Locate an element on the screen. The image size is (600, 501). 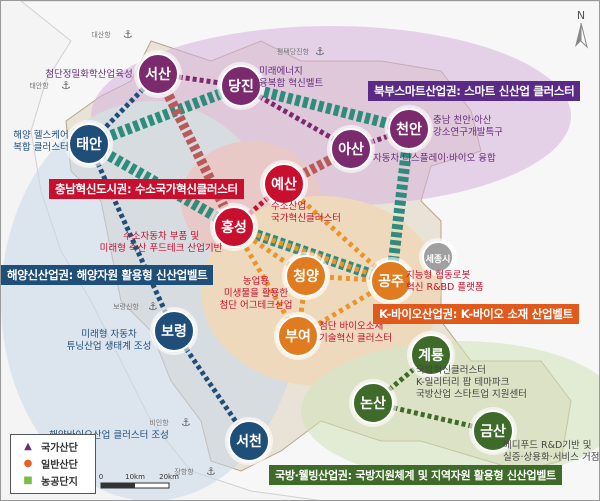
city-node: 천안 is located at coordinates (409, 129).